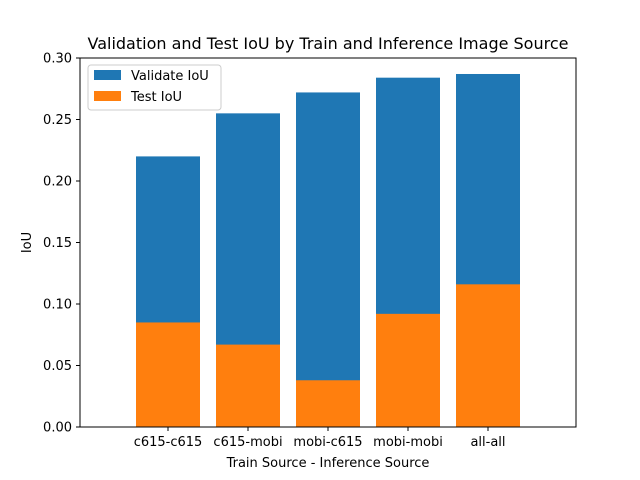 This screenshot has width=640, height=480. Describe the element at coordinates (57, 428) in the screenshot. I see `y-tick-label: 0.00` at that location.